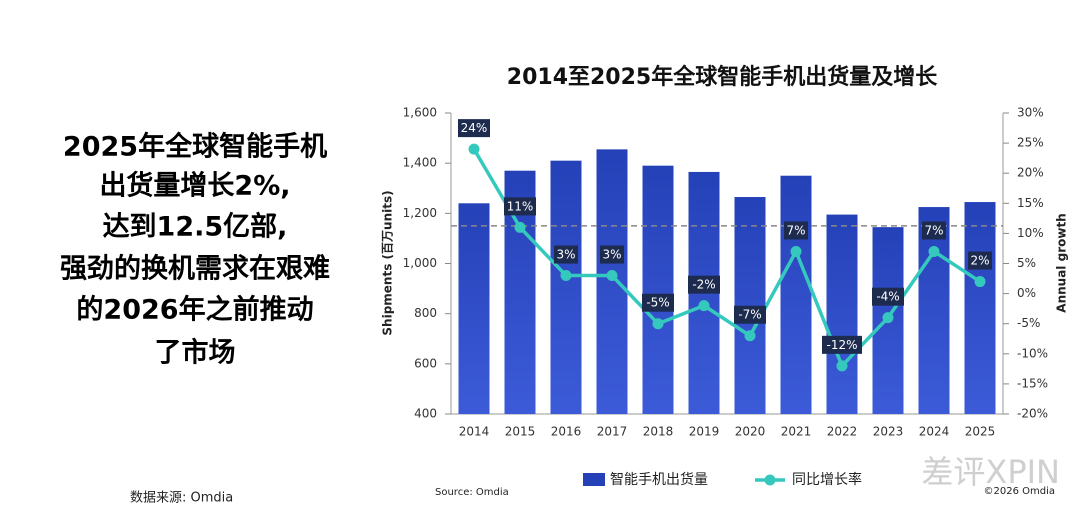 The width and height of the screenshot is (1080, 518). Describe the element at coordinates (194, 310) in the screenshot. I see `headline-line: 的2026年之前推动` at that location.